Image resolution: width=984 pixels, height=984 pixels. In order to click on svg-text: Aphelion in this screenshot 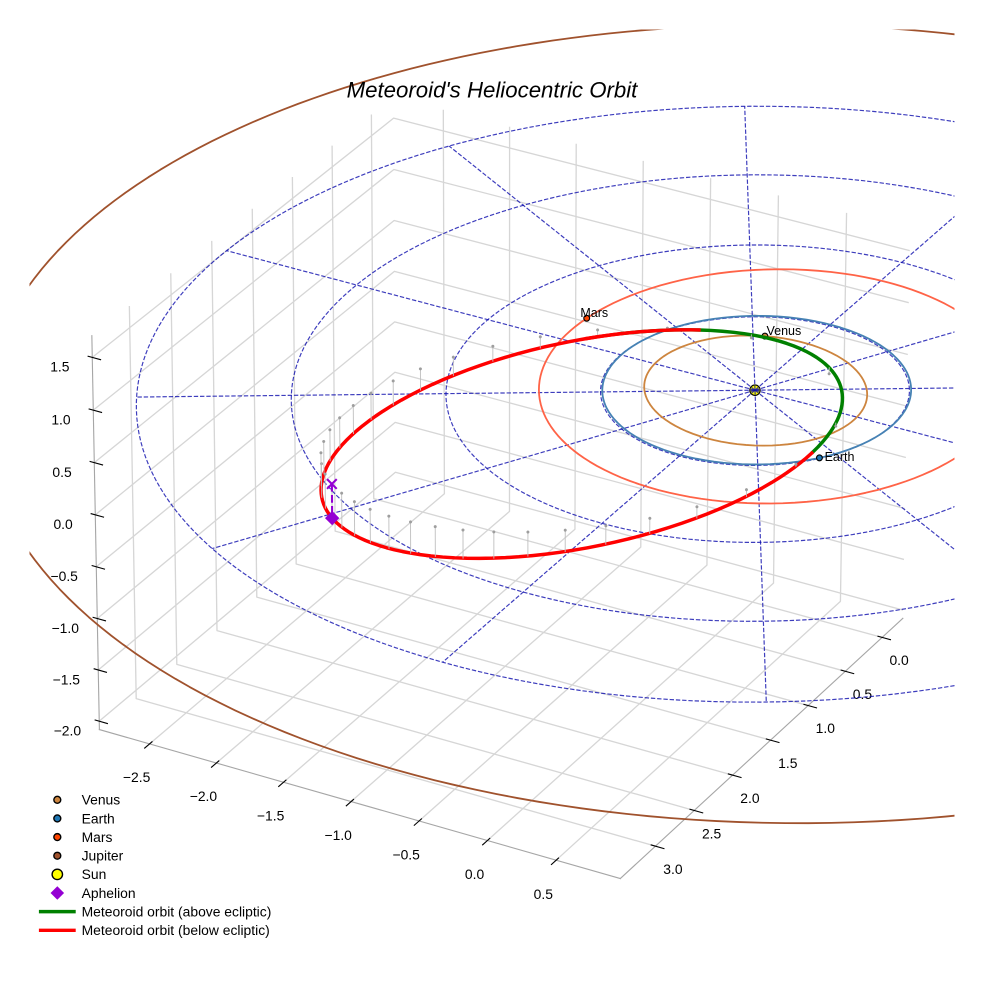, I will do `click(109, 893)`.